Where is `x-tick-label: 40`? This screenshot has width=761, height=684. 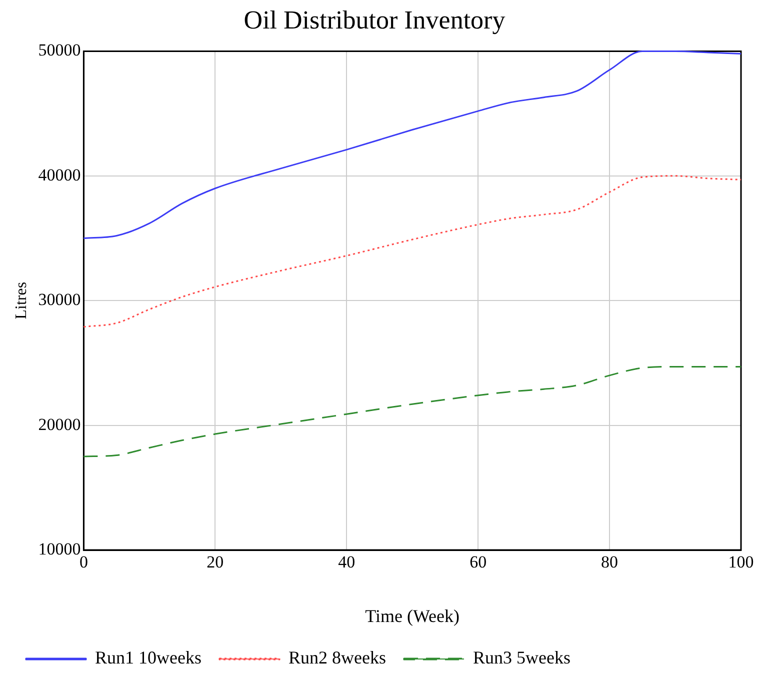 x-tick-label: 40 is located at coordinates (347, 562).